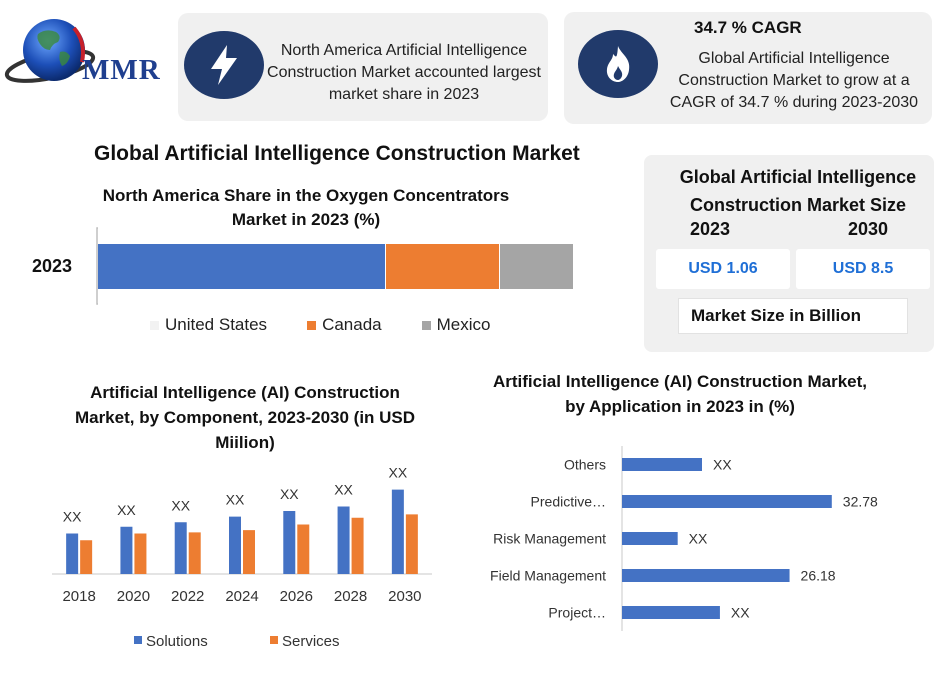 The image size is (940, 692). I want to click on component-bar-services-2028, so click(357, 545).